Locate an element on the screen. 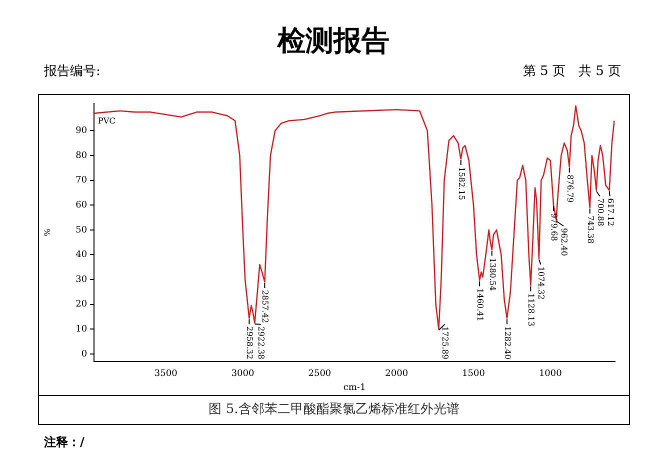 The image size is (667, 461). y-tick-label: 40 is located at coordinates (82, 255).